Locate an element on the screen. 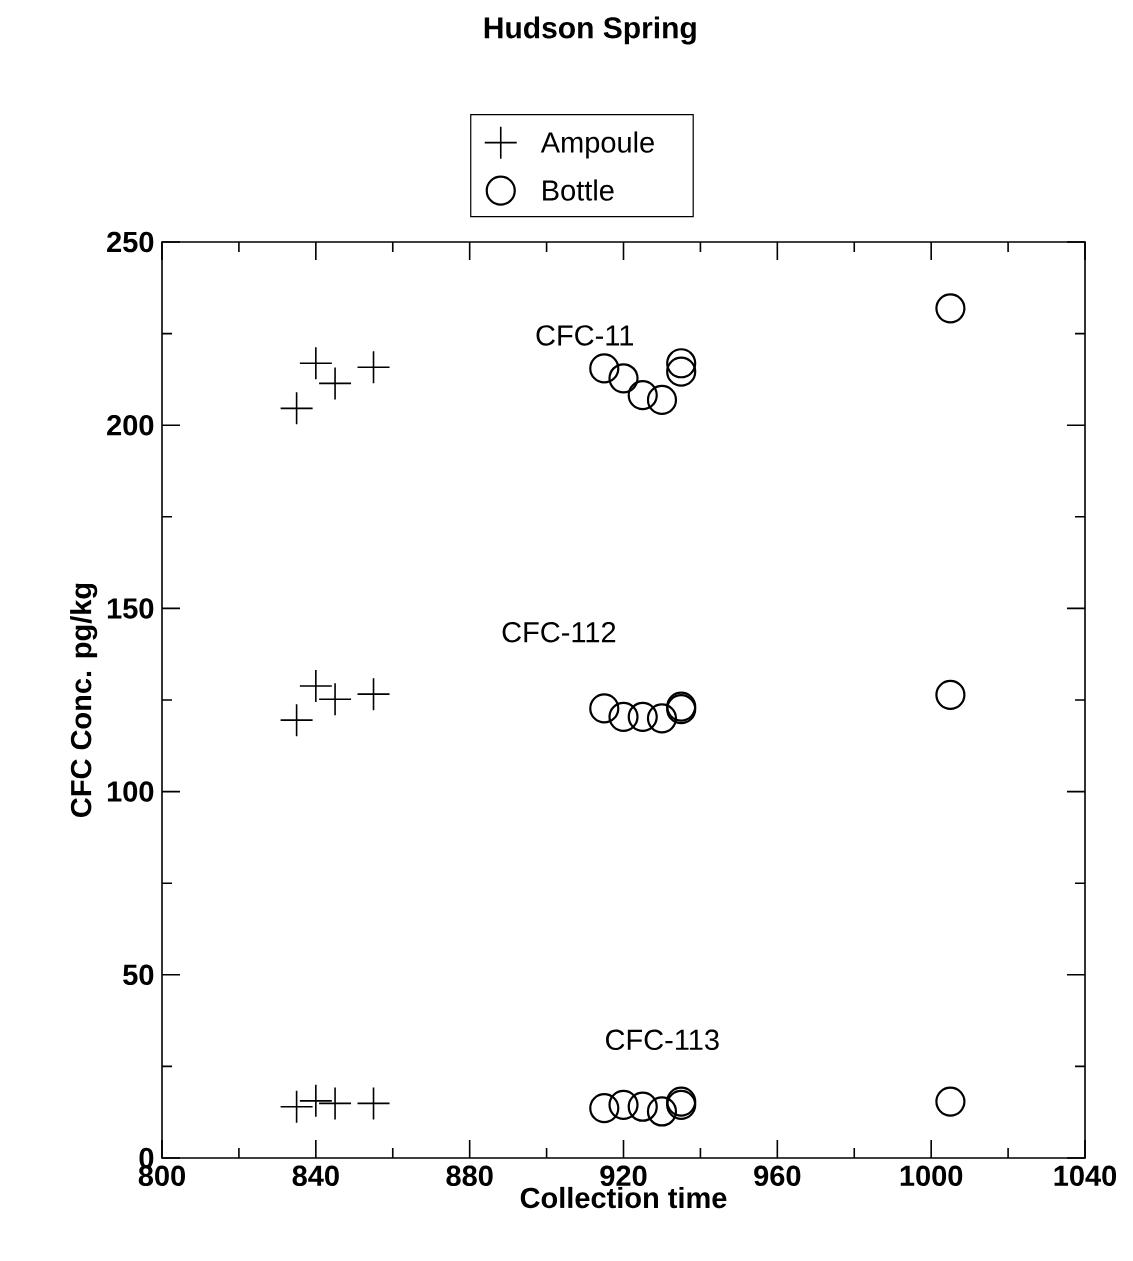 Image resolution: width=1133 pixels, height=1261 pixels. x-tick-label: 1000 is located at coordinates (931, 1176).